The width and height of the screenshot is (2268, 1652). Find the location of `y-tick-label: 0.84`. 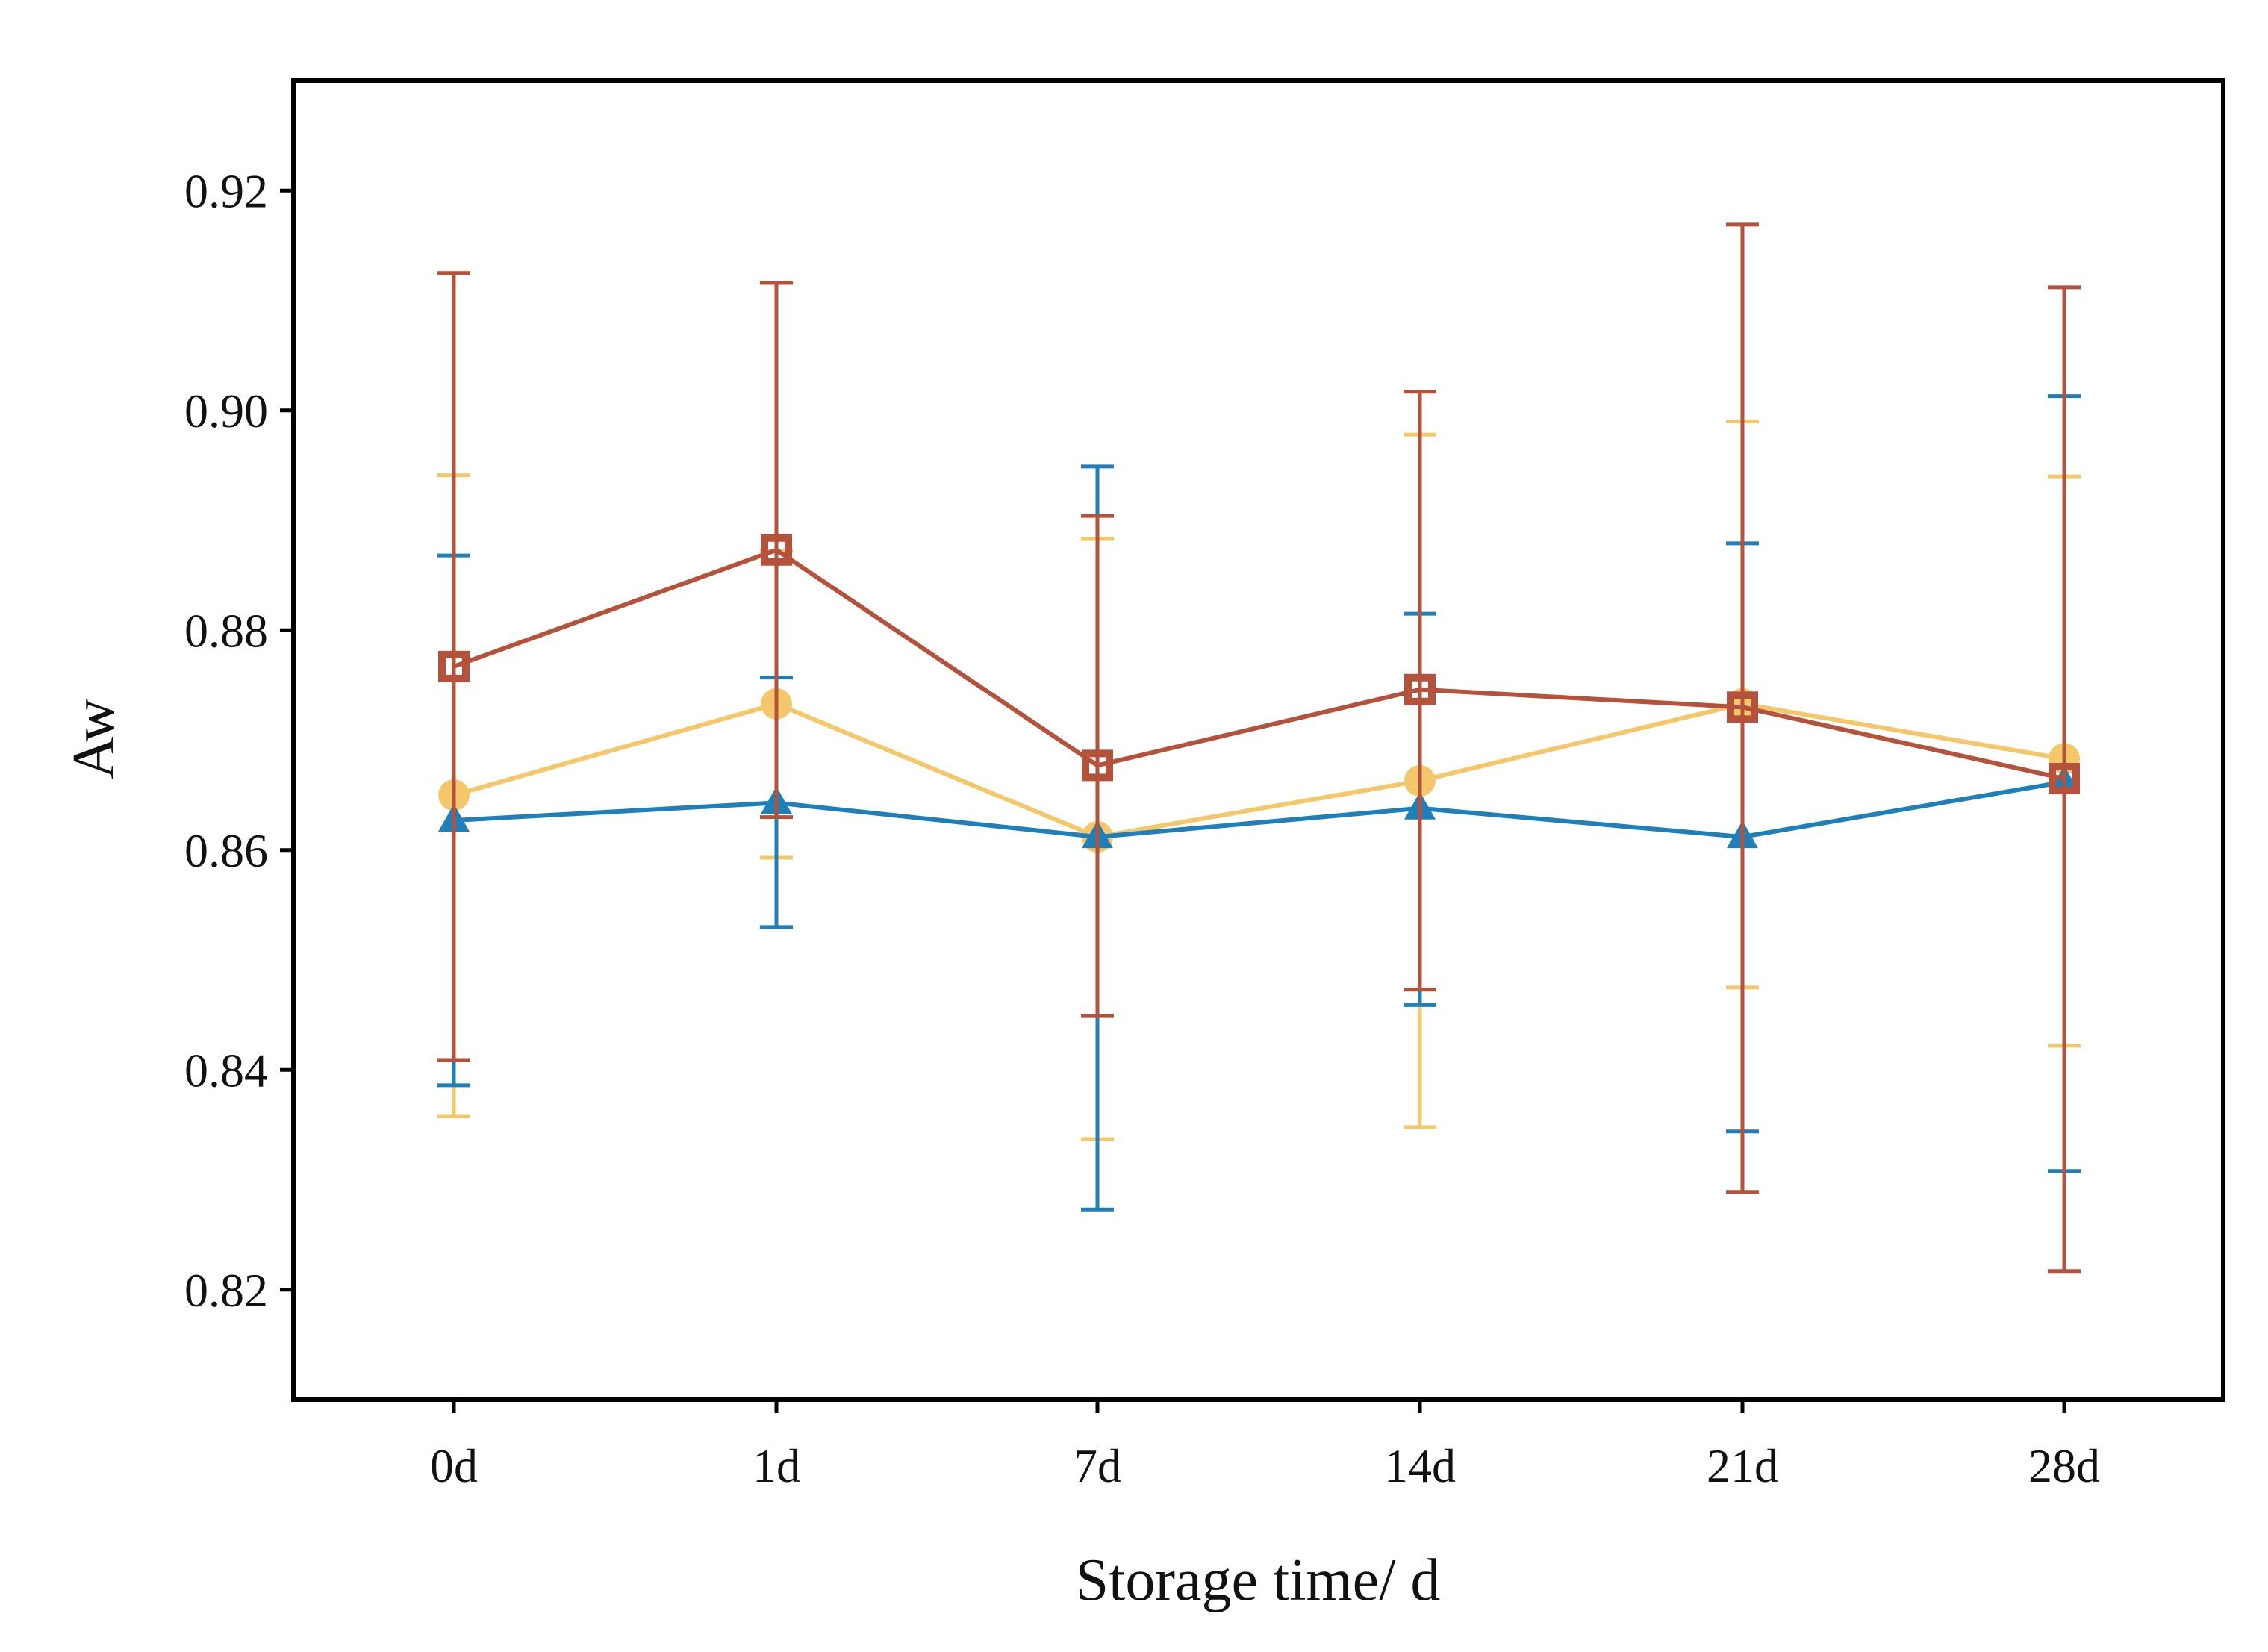

y-tick-label: 0.84 is located at coordinates (226, 1071).